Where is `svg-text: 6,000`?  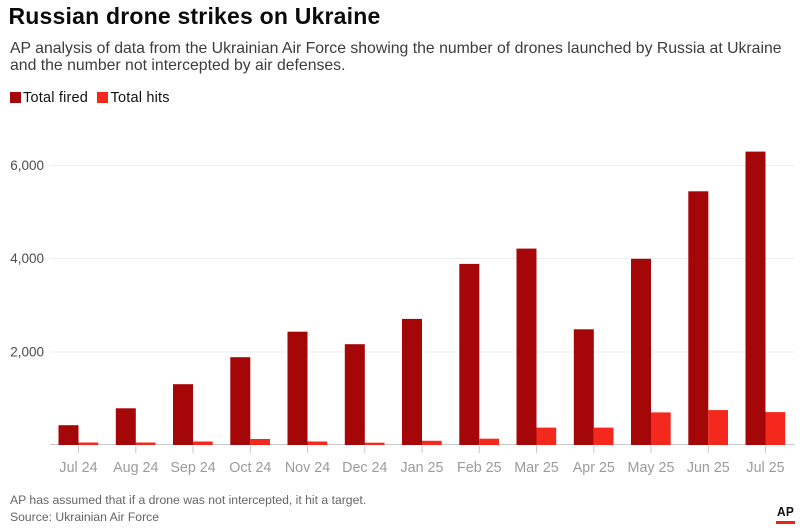
svg-text: 6,000 is located at coordinates (27, 165).